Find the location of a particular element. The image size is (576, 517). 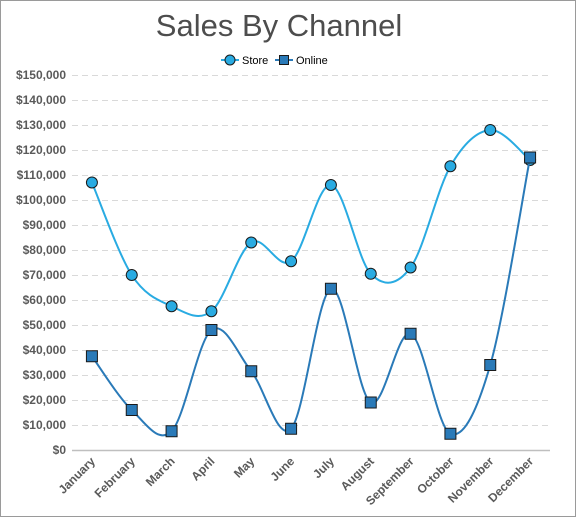

legend-marker-online is located at coordinates (284, 60).